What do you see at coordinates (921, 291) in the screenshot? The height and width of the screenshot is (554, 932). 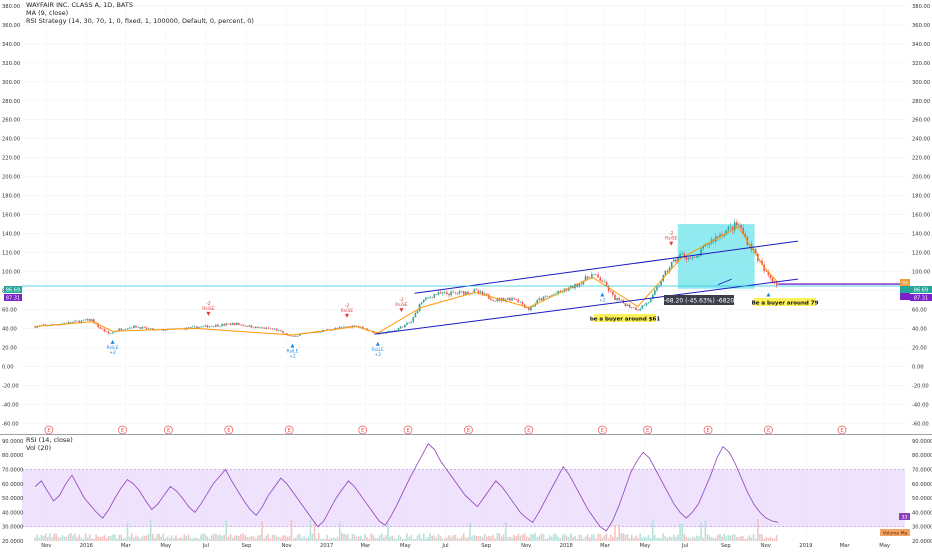 I see `right-price-badge-top-text: 86.69` at bounding box center [921, 291].